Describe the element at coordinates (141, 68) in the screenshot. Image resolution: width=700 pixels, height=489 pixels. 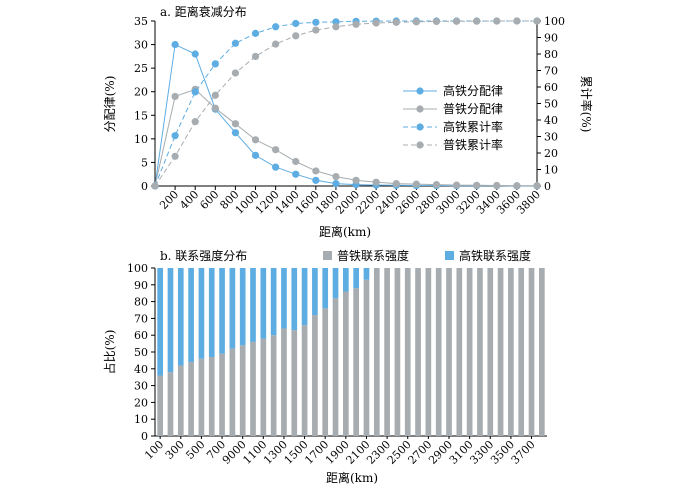
I see `chart-a-left-tick-label: 25` at that location.